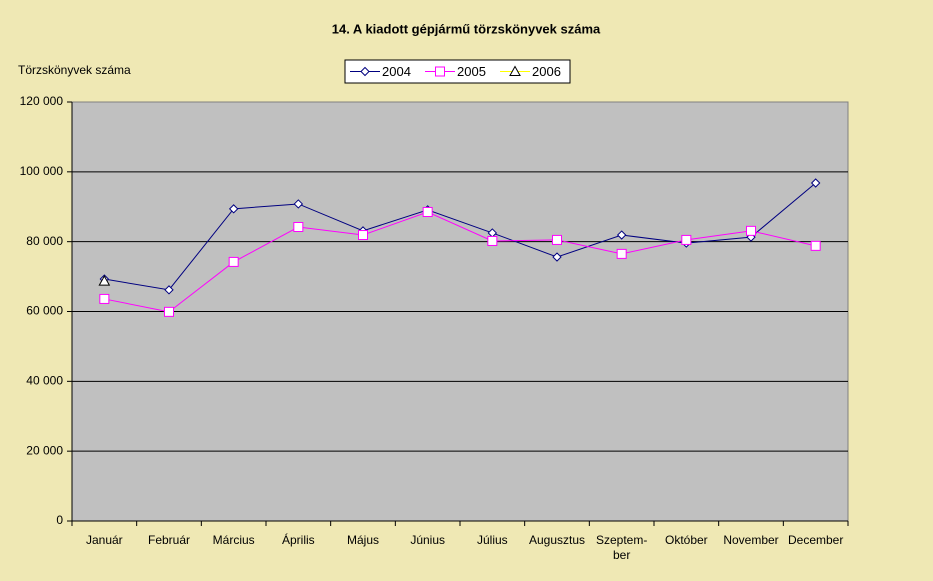 This screenshot has width=933, height=581. Describe the element at coordinates (74, 70) in the screenshot. I see `y-axis-label: Törzskönyvek száma` at that location.